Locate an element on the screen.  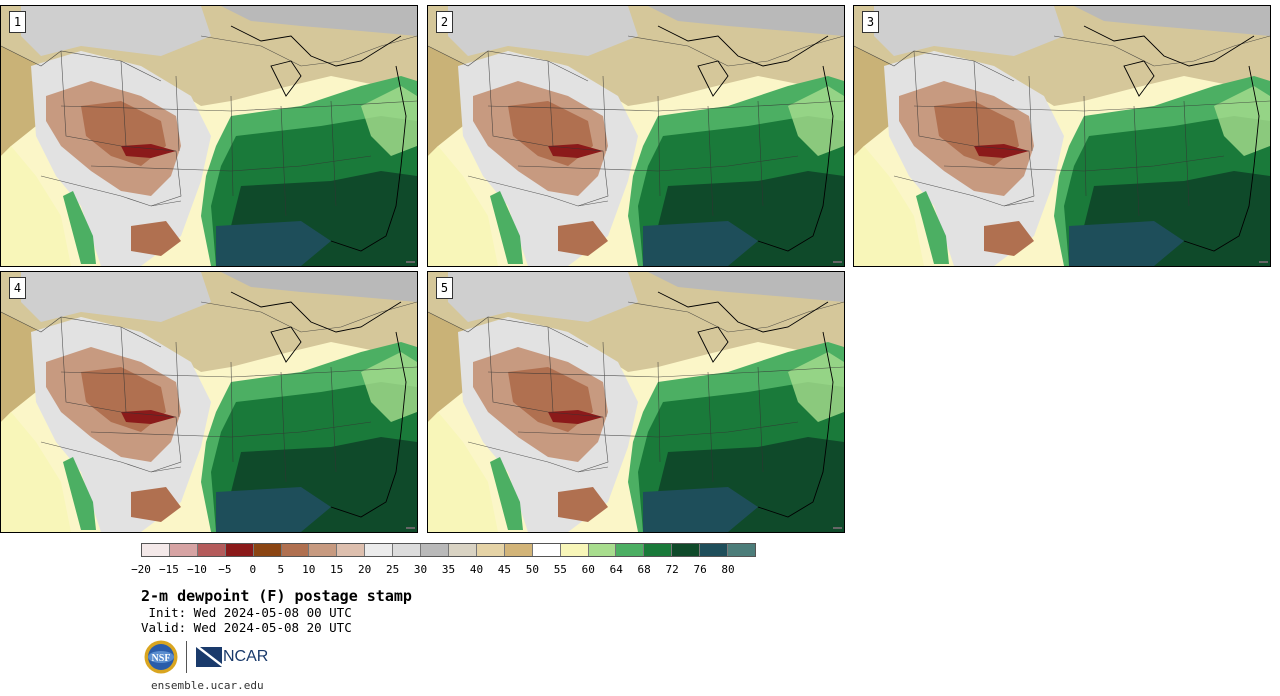
colorbar-tick-label: −5 is located at coordinates (225, 569).